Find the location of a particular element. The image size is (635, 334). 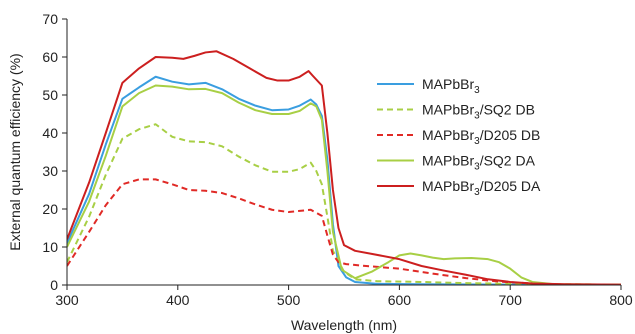

legend-label-4: MAPbBr3/SQ2 DA is located at coordinates (479, 163).